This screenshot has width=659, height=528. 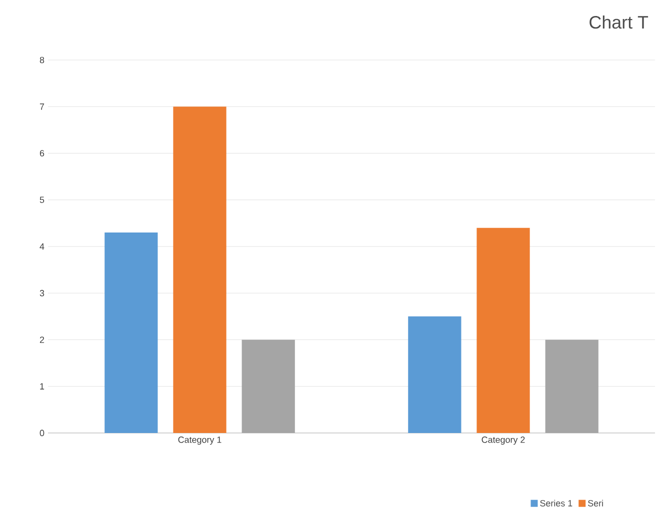 I want to click on y-tick-label: 3, so click(x=42, y=293).